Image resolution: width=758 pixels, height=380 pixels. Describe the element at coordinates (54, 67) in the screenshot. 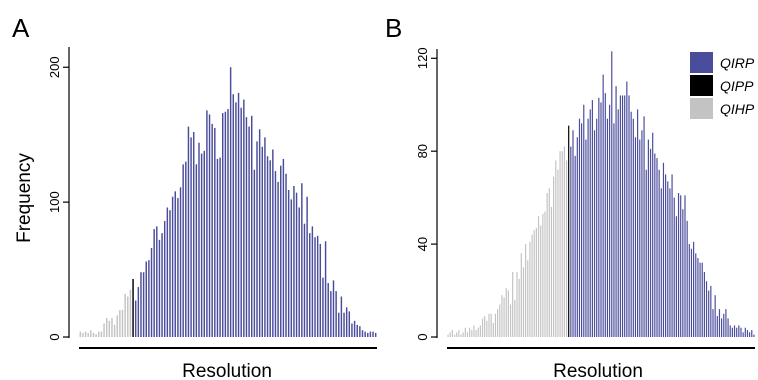

I see `y-tick-label: 200` at that location.